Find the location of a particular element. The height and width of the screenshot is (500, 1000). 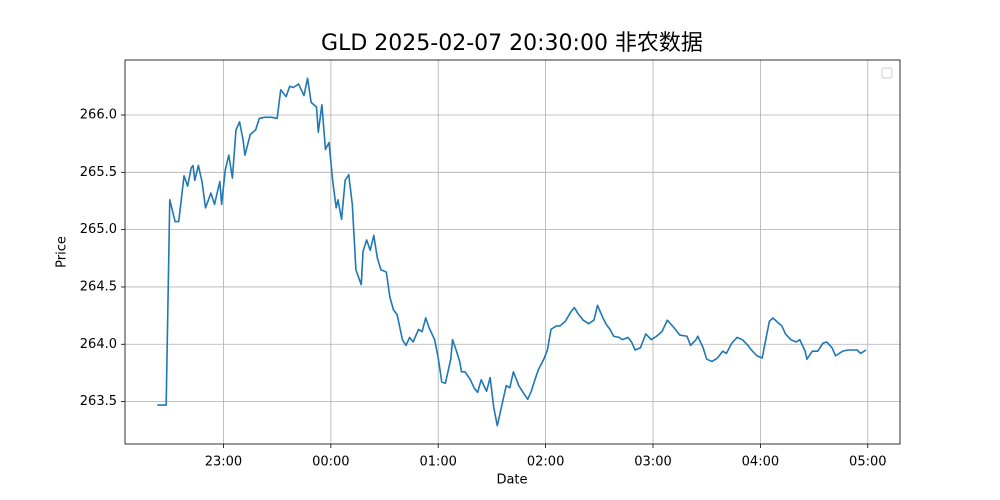

y-tick-label: 264.5 is located at coordinates (98, 286).